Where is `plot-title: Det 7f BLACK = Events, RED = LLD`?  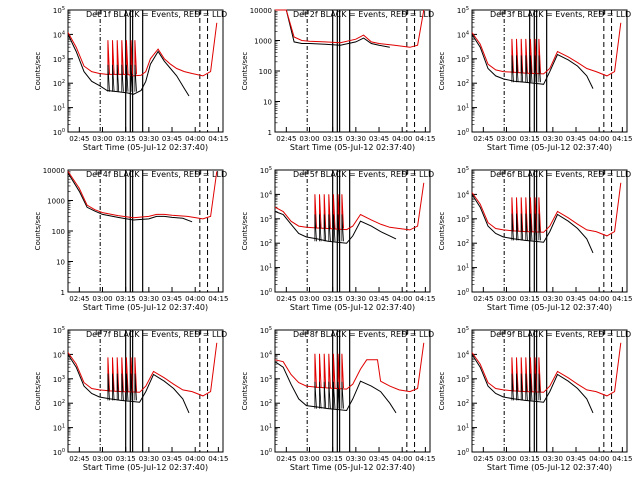
plot-title: Det 7f BLACK = Events, RED = LLD is located at coordinates (156, 334).